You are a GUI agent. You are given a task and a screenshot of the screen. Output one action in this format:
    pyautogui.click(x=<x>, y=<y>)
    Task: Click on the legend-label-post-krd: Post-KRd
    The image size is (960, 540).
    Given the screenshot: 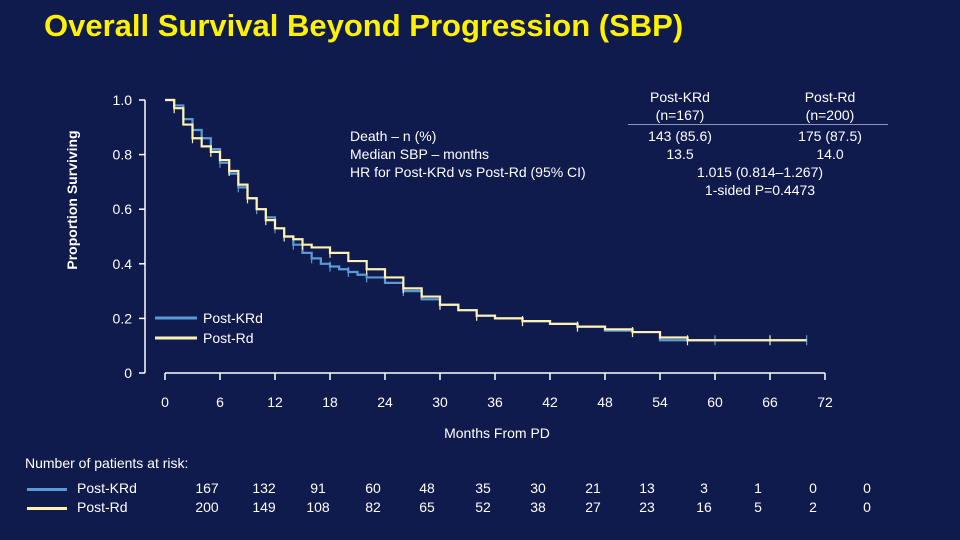 What is the action you would take?
    pyautogui.click(x=233, y=318)
    